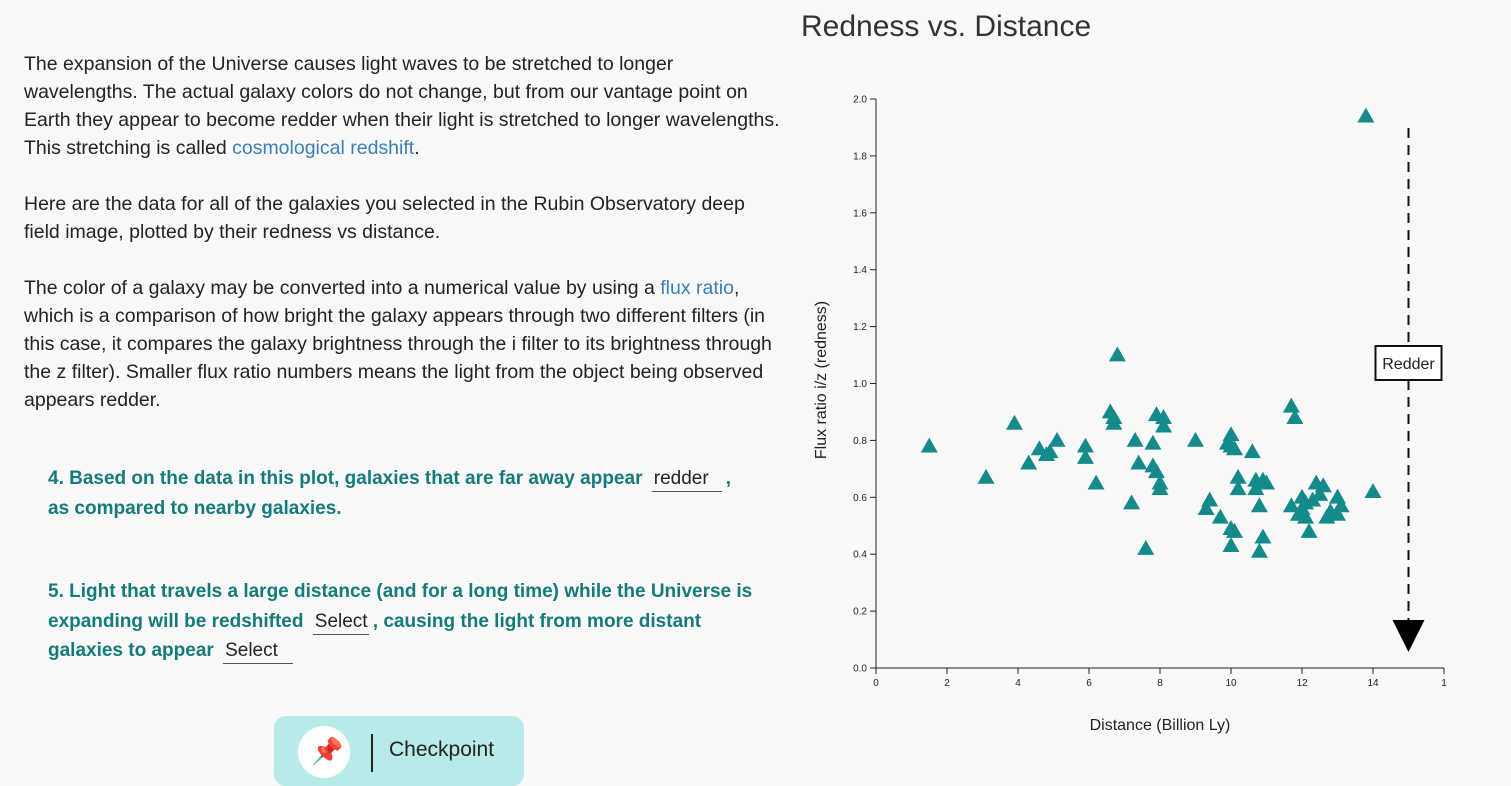  I want to click on checkpoint-label: Checkpoint, so click(442, 749).